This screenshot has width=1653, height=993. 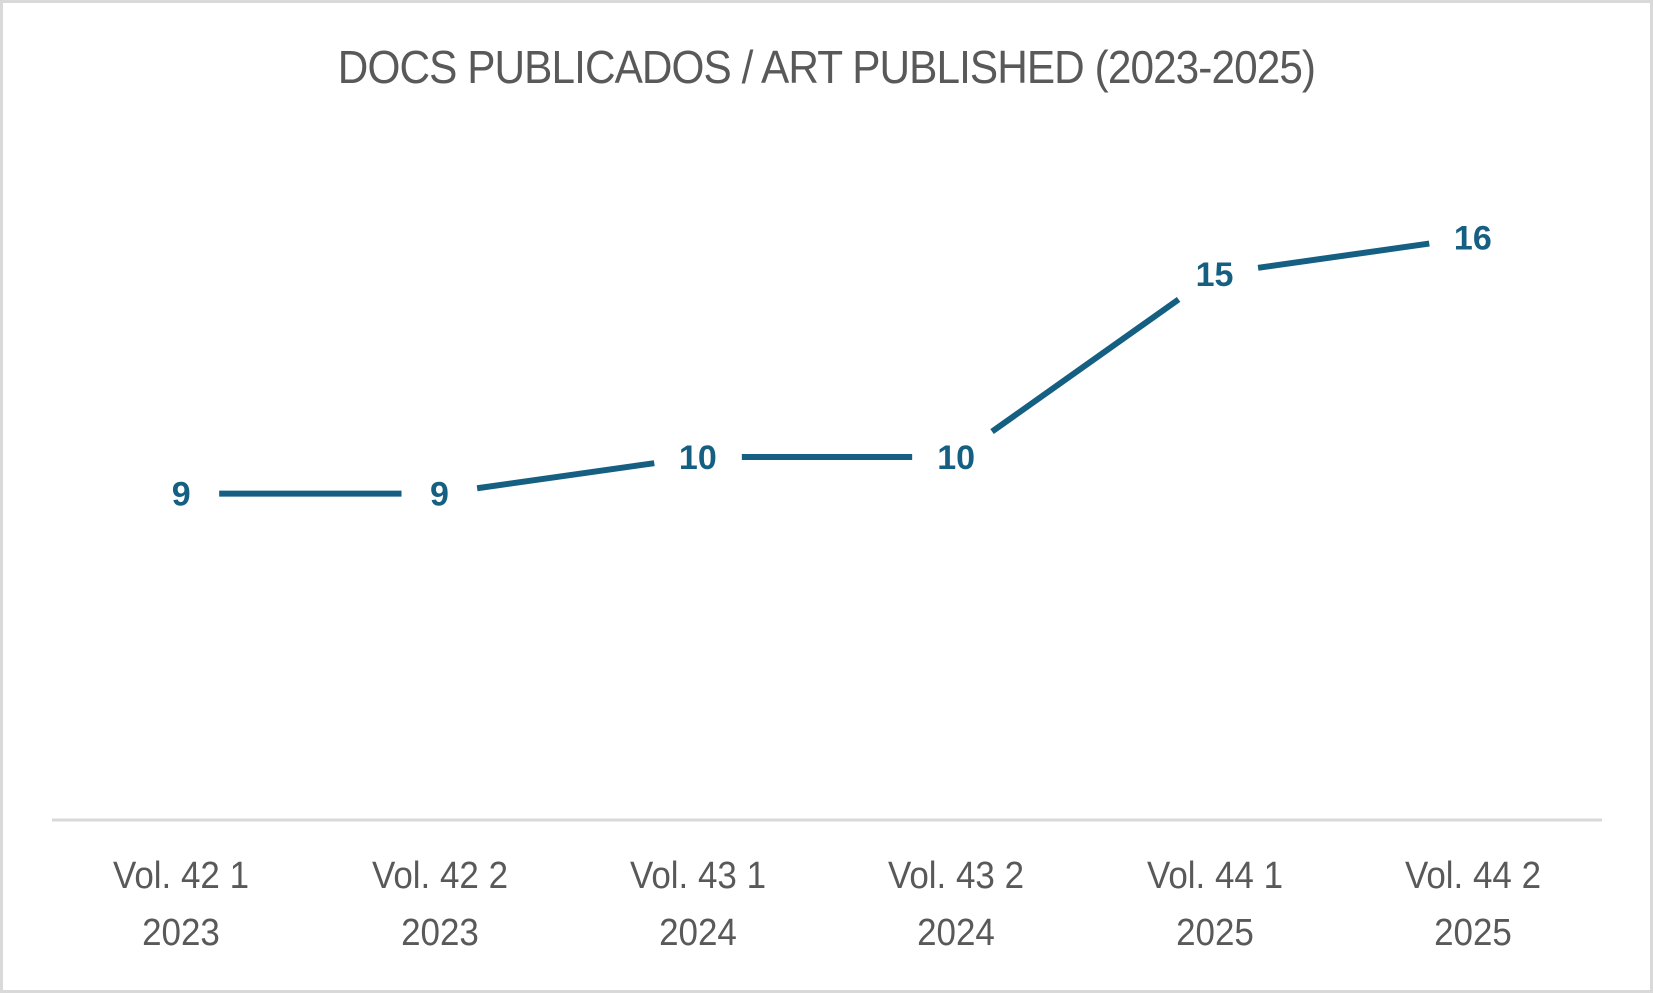 I want to click on data-label: 16, so click(x=1473, y=238).